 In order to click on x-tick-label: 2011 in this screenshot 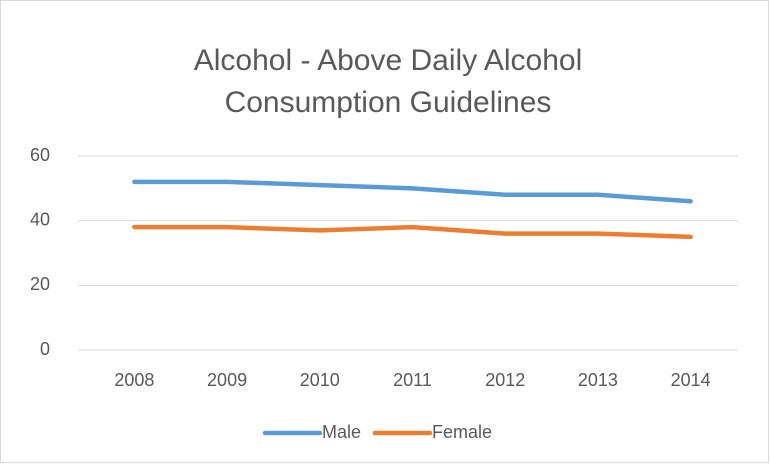, I will do `click(412, 380)`.